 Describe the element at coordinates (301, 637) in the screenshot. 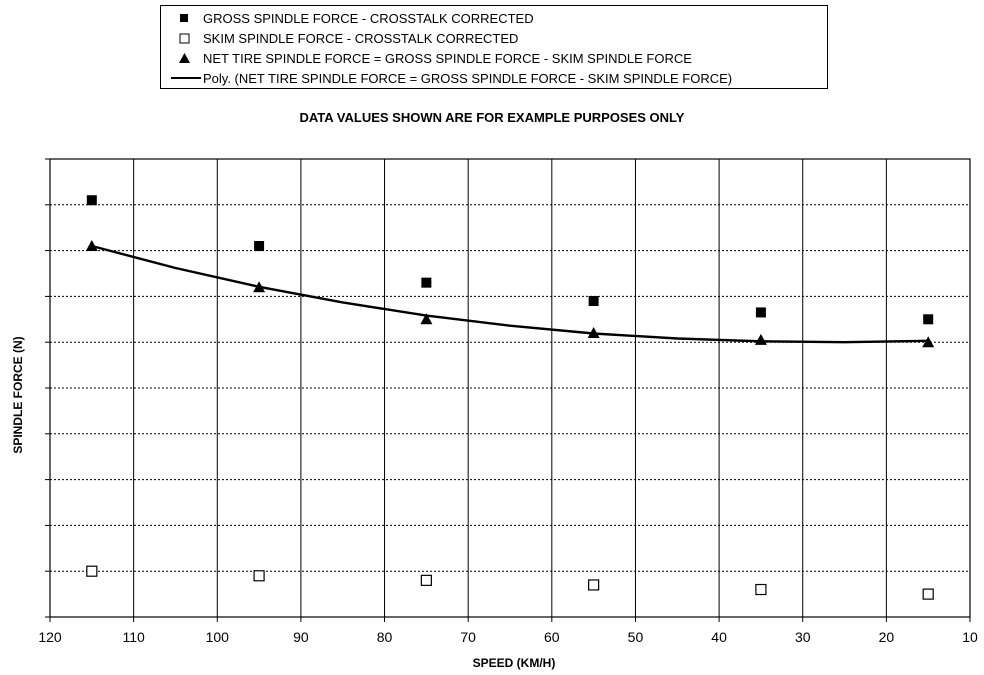

I see `x-tick-label: 90` at that location.